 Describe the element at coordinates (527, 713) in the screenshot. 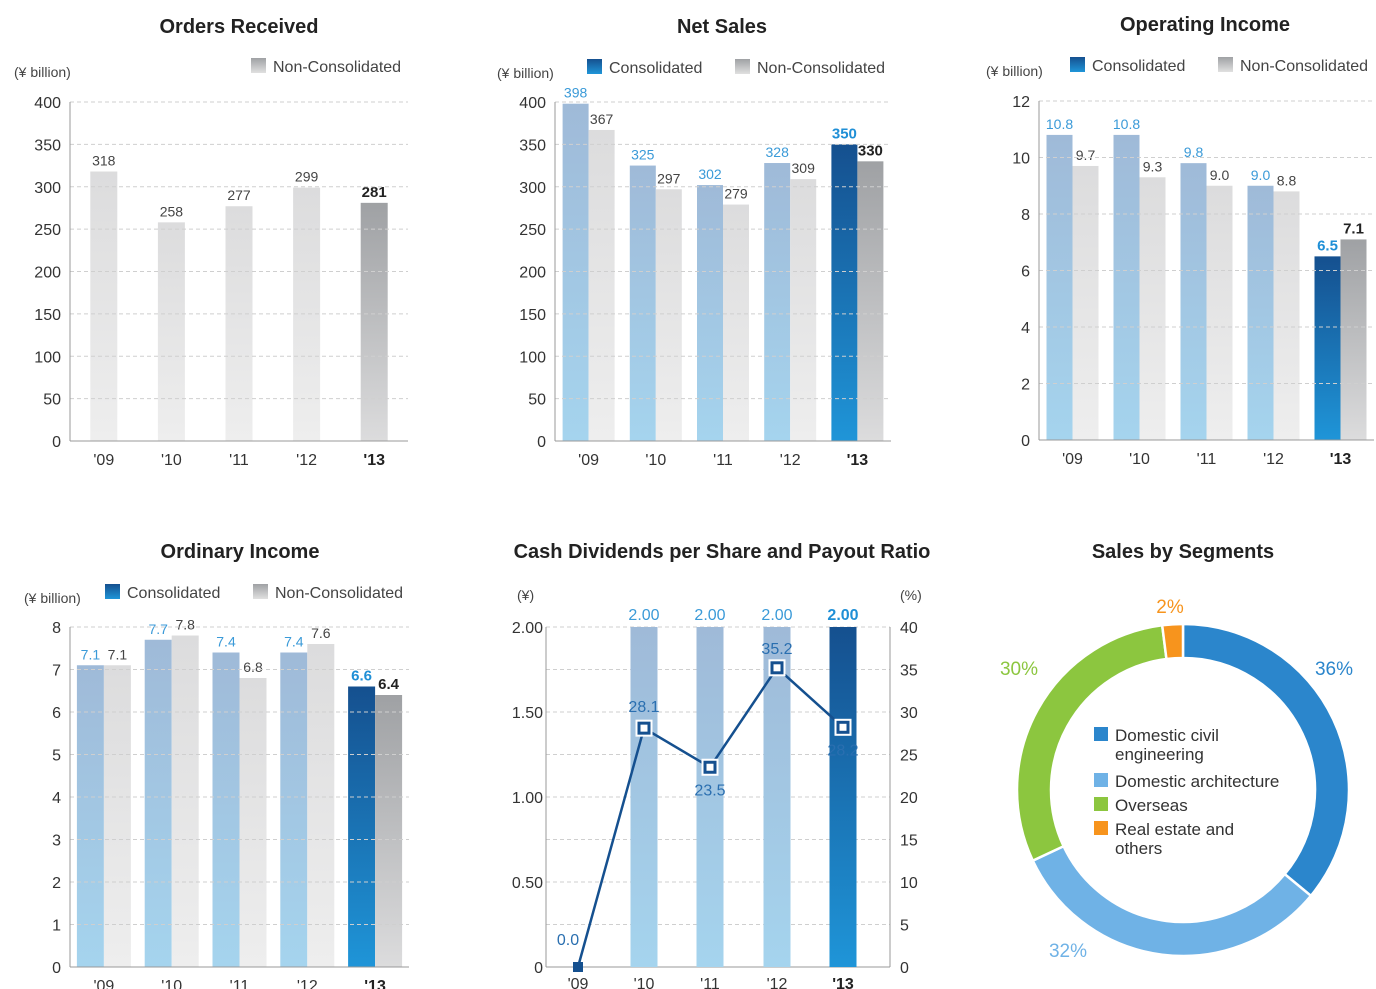

I see `y-tick-label-left: 1.50` at that location.